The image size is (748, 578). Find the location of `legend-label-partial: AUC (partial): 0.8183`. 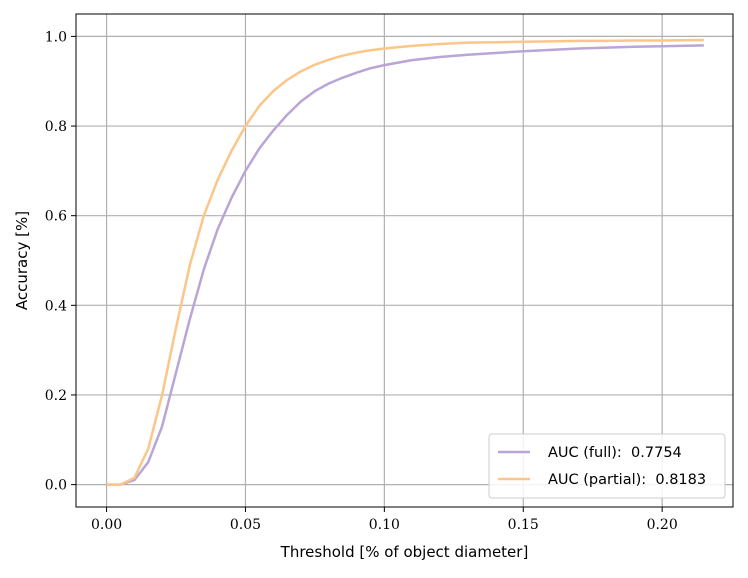

legend-label-partial: AUC (partial): 0.8183 is located at coordinates (627, 480).